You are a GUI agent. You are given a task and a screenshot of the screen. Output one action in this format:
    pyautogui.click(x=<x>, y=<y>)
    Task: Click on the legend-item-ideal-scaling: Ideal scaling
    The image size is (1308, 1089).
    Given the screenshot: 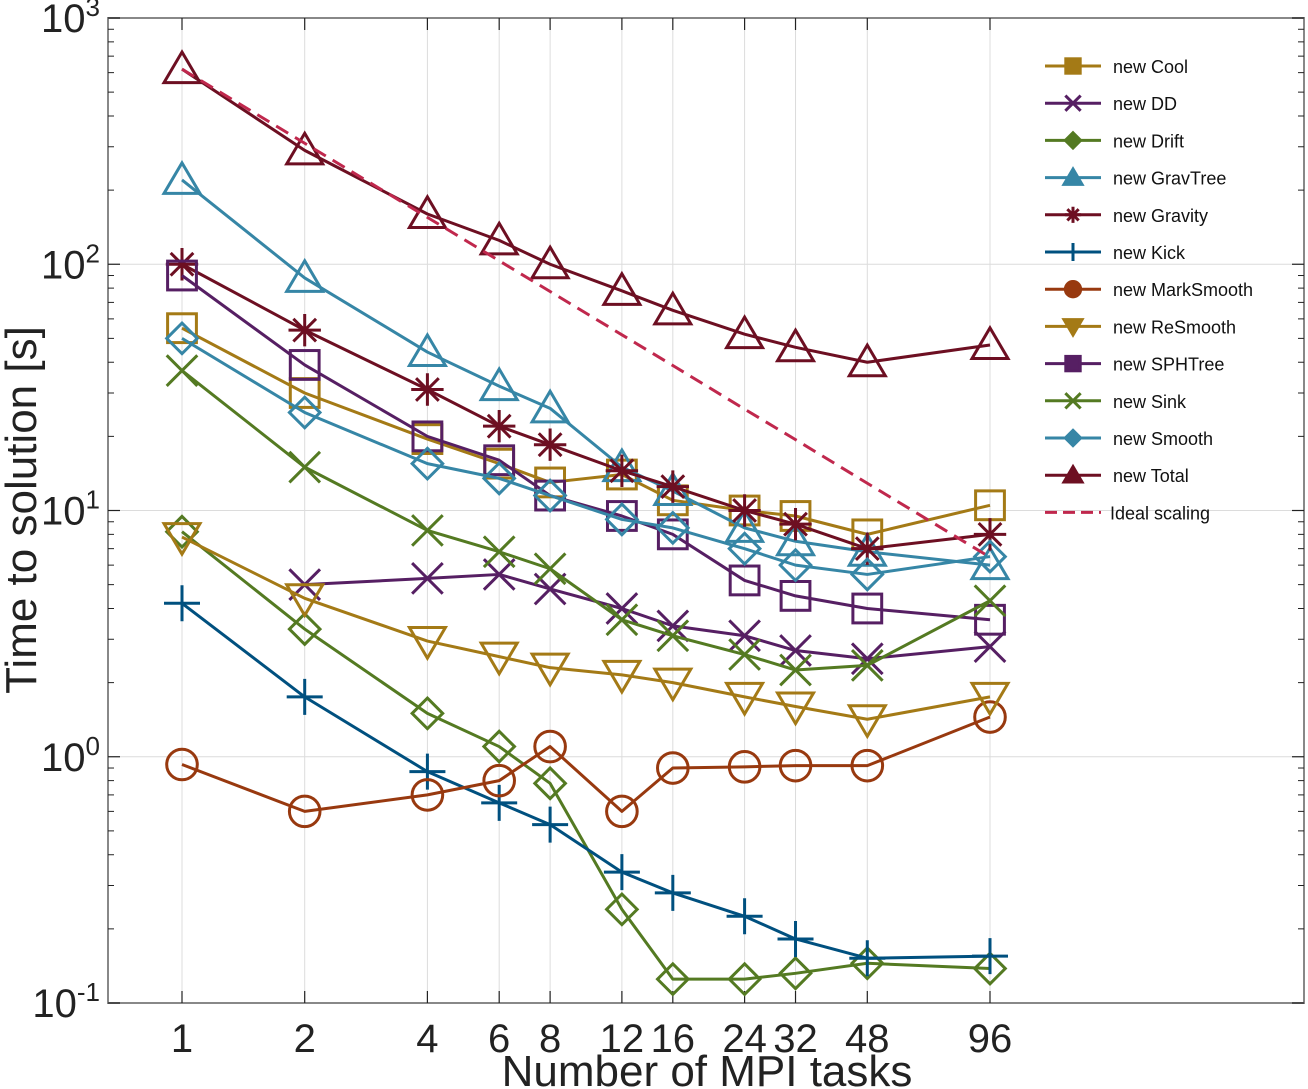 What is the action you would take?
    pyautogui.click(x=1127, y=513)
    